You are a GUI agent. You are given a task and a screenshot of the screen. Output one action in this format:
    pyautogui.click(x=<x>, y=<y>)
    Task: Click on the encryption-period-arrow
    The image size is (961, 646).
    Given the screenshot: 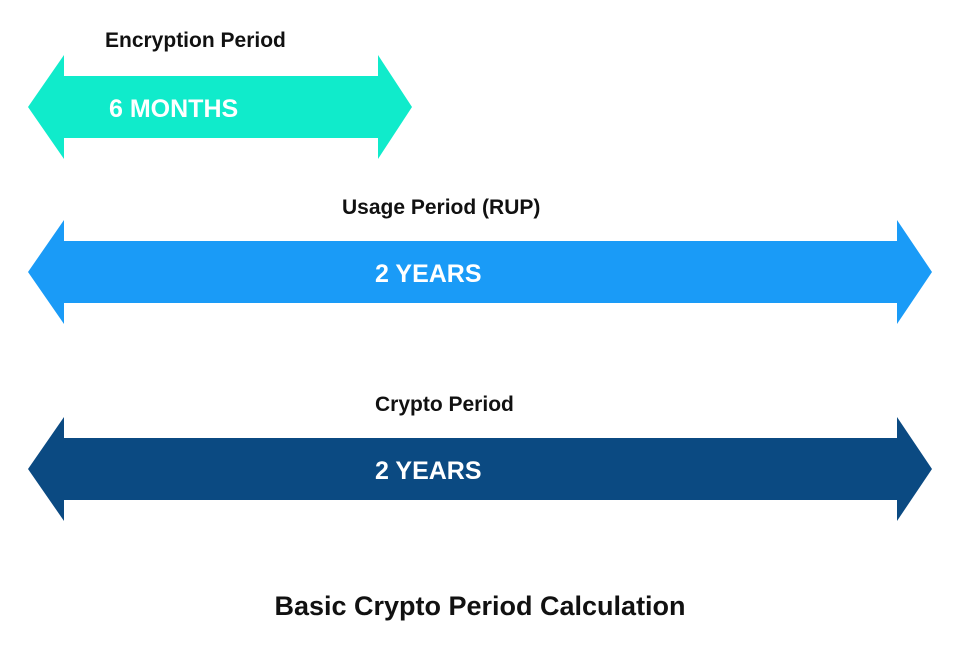 What is the action you would take?
    pyautogui.click(x=220, y=107)
    